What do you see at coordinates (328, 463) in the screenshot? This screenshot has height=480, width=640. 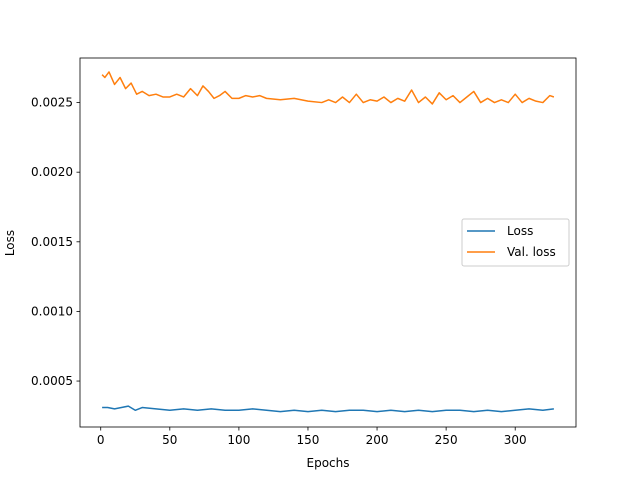 I see `x-axis-label: Epochs` at bounding box center [328, 463].